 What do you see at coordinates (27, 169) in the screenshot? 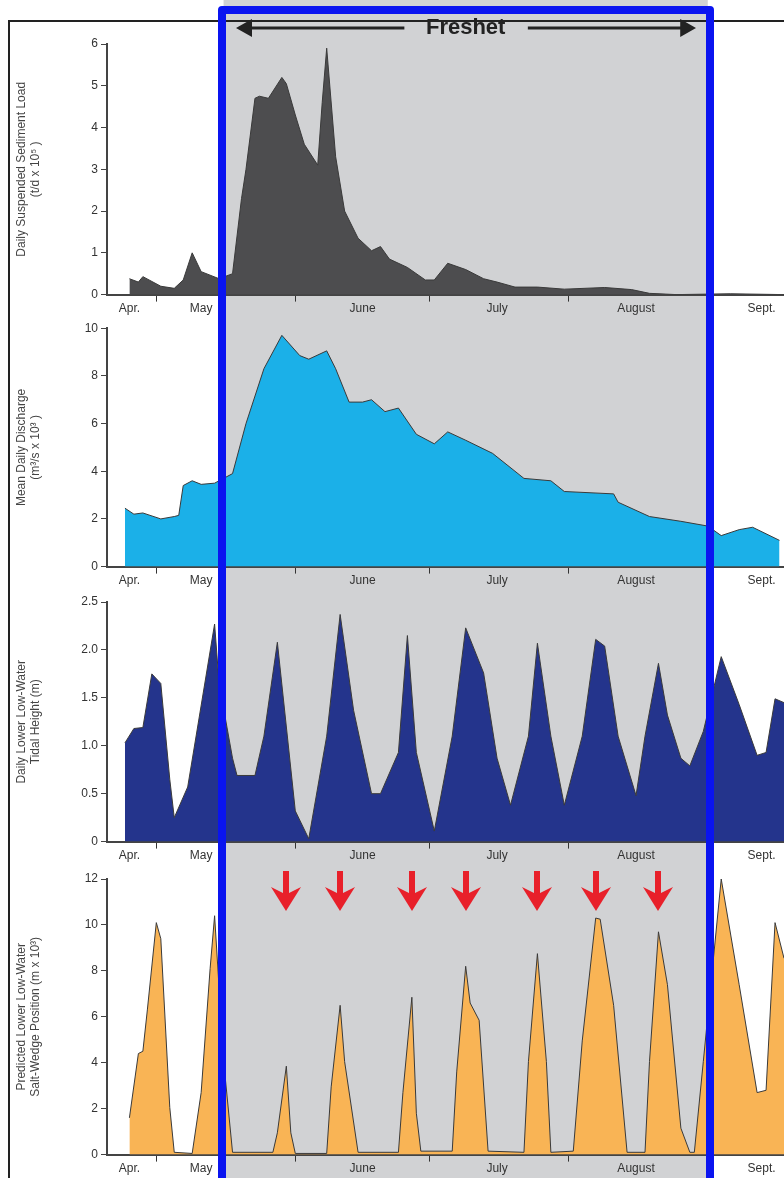
I see `y-axis-title: Daily Suspended Sediment Load (t/d x 10⁵ )` at bounding box center [27, 169].